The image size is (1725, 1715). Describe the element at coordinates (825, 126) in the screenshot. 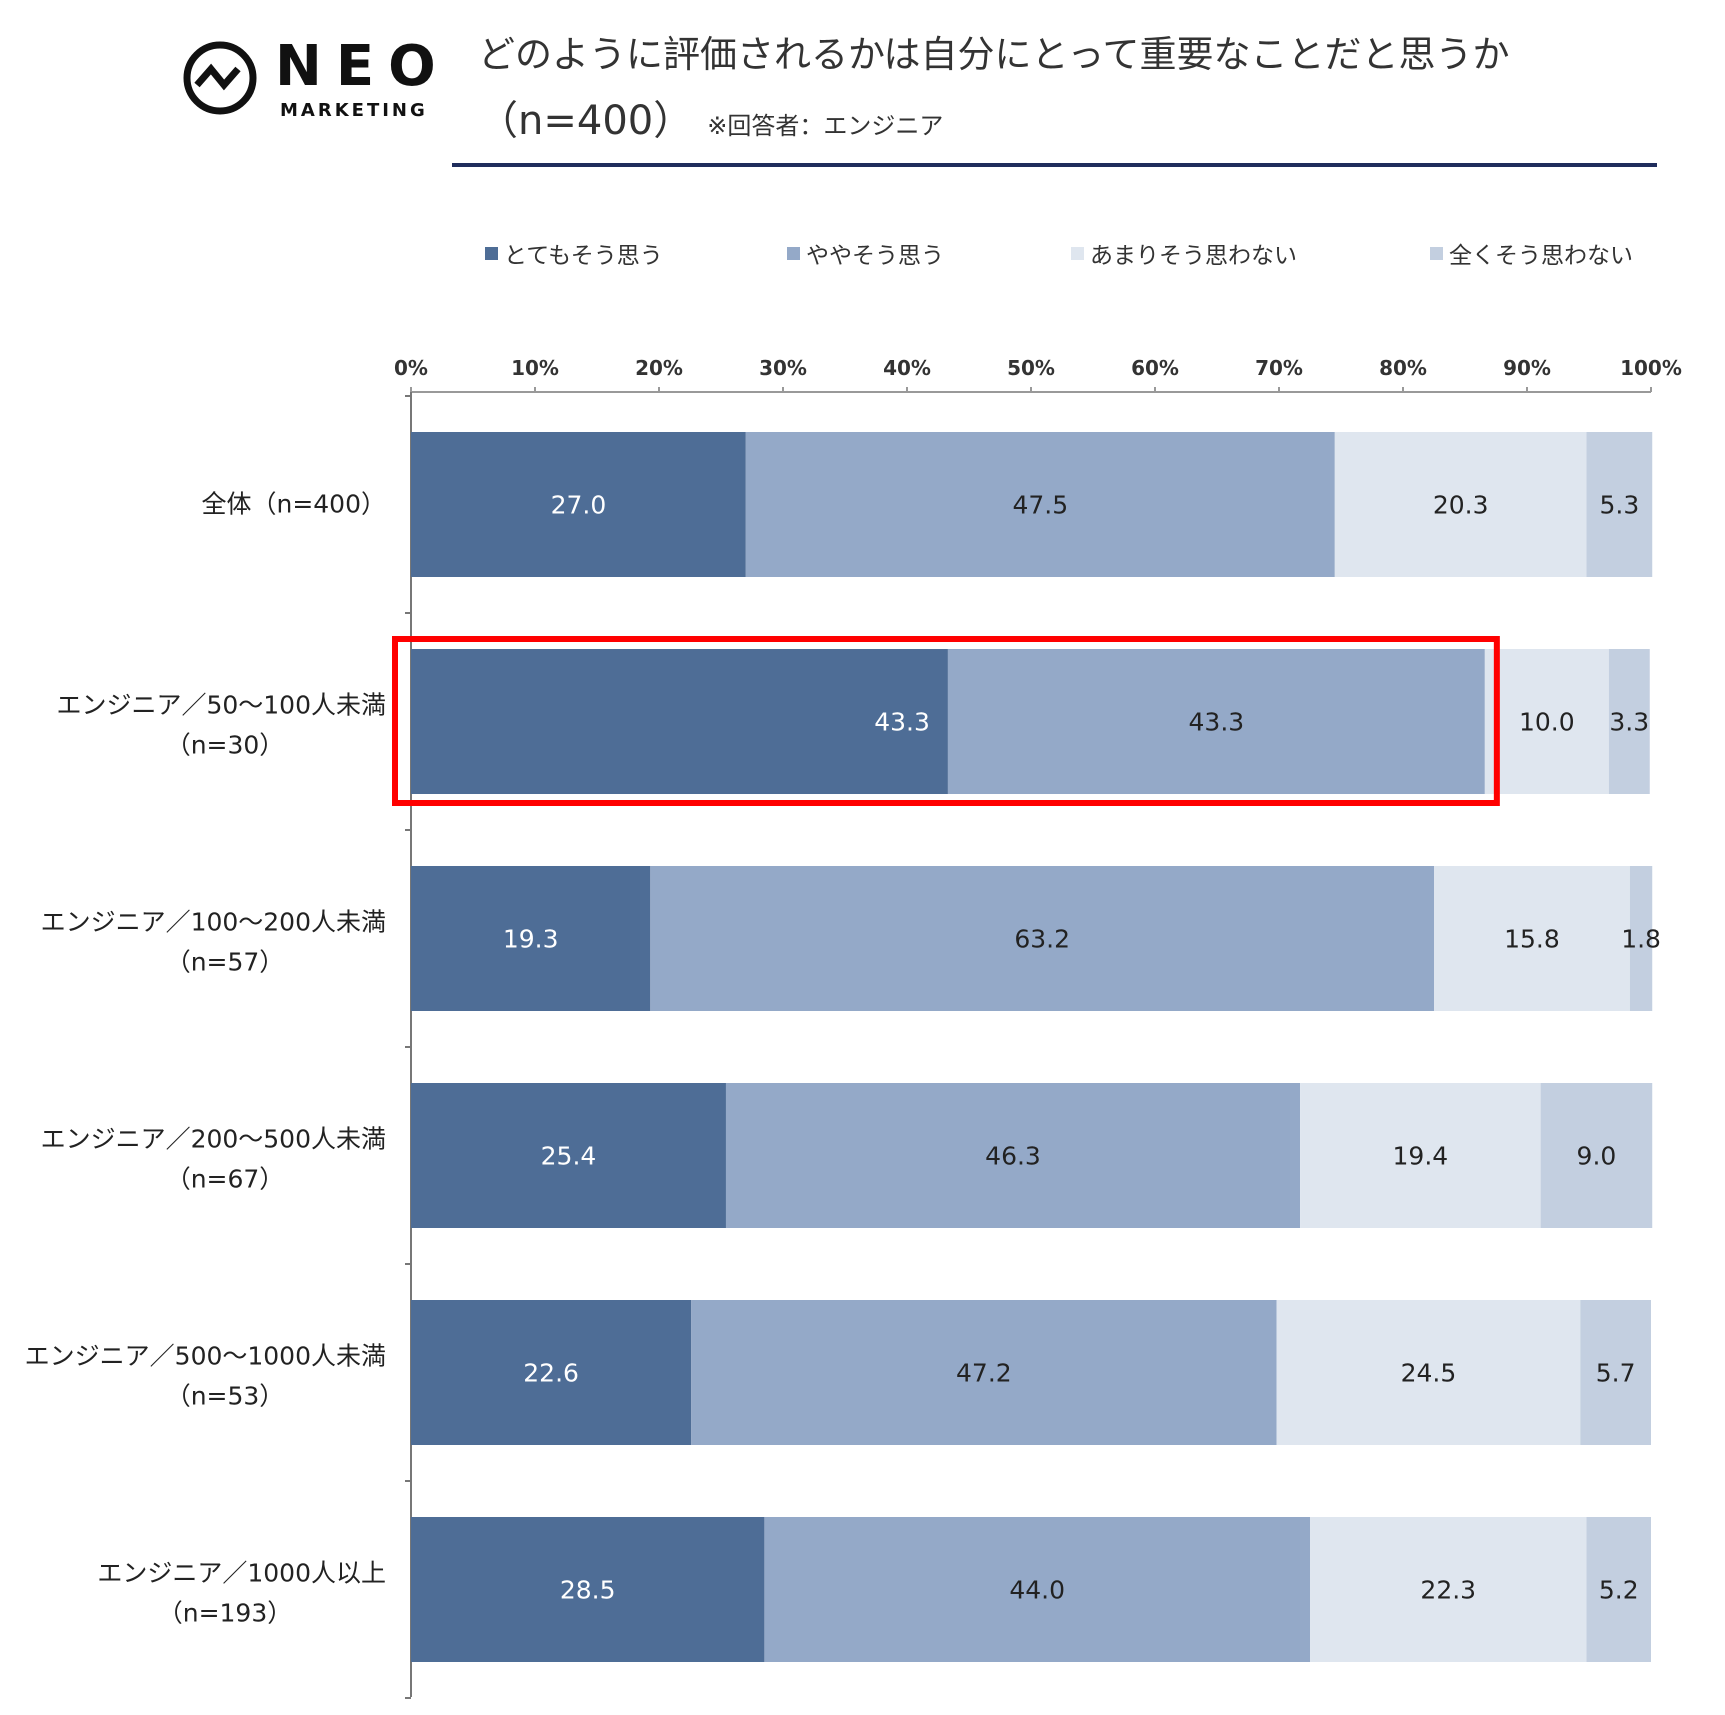

I see `respondent-note: ※回答者：エンジニア` at that location.